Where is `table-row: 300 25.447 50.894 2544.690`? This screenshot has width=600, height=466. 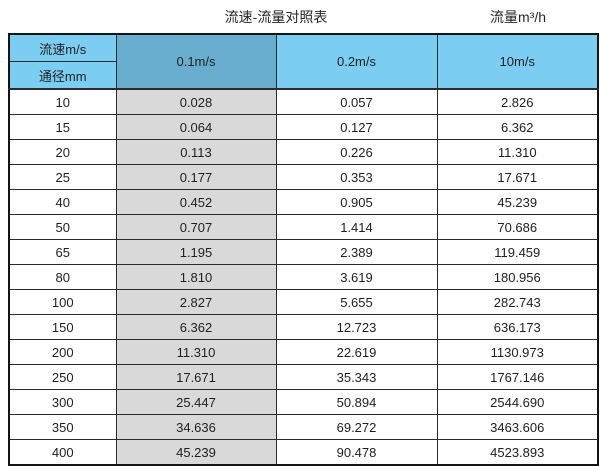
table-row: 300 25.447 50.894 2544.690 is located at coordinates (303, 402).